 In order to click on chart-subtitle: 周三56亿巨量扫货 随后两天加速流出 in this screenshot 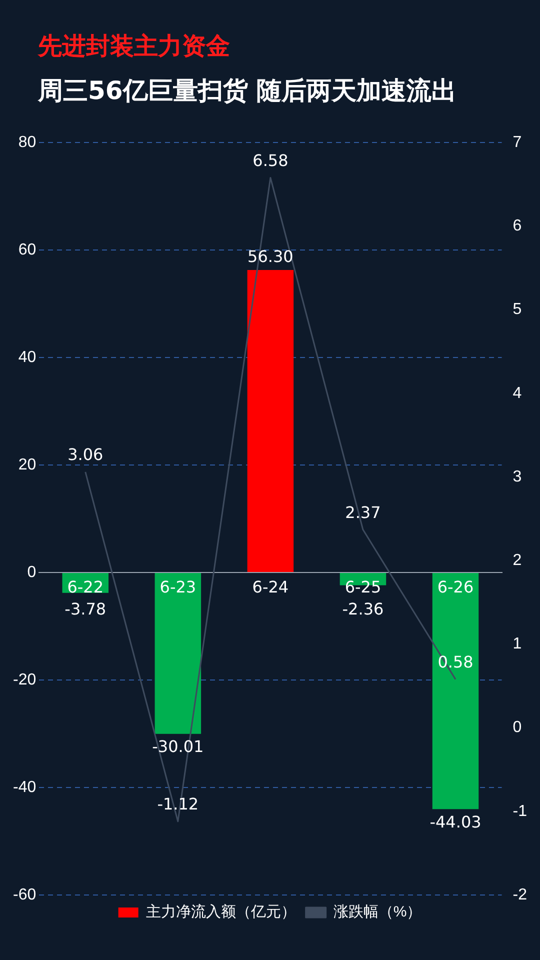, I will do `click(247, 91)`.